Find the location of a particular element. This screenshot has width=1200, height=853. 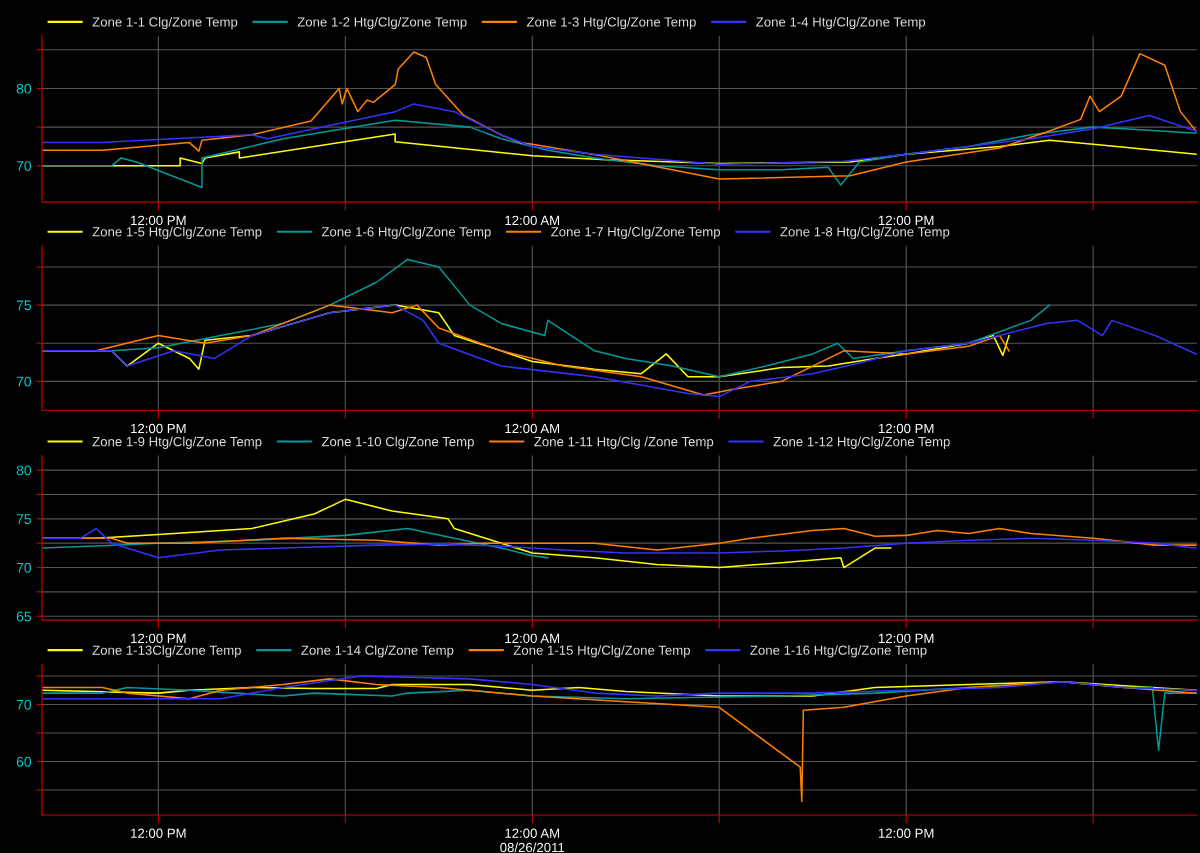

legend-label: Zone 1-15 Htg/Clg/Zone Temp is located at coordinates (601, 651).